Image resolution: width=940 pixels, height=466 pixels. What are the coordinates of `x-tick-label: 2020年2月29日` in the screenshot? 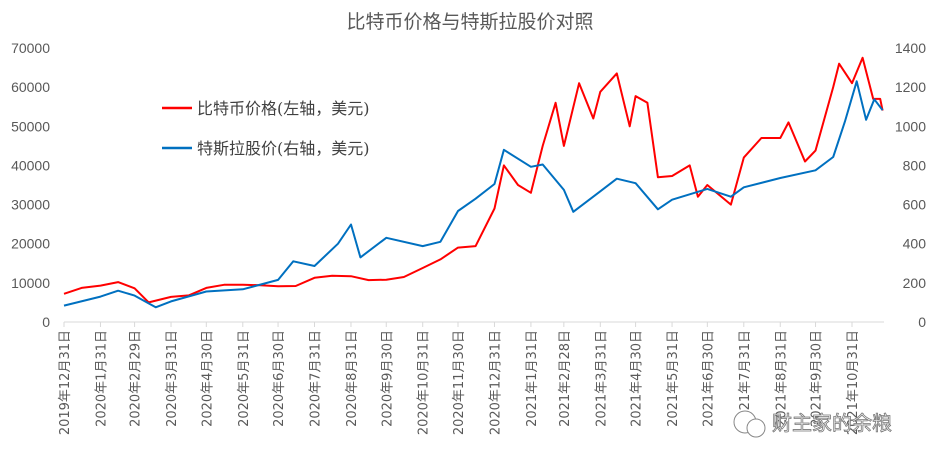 It's located at (136, 378).